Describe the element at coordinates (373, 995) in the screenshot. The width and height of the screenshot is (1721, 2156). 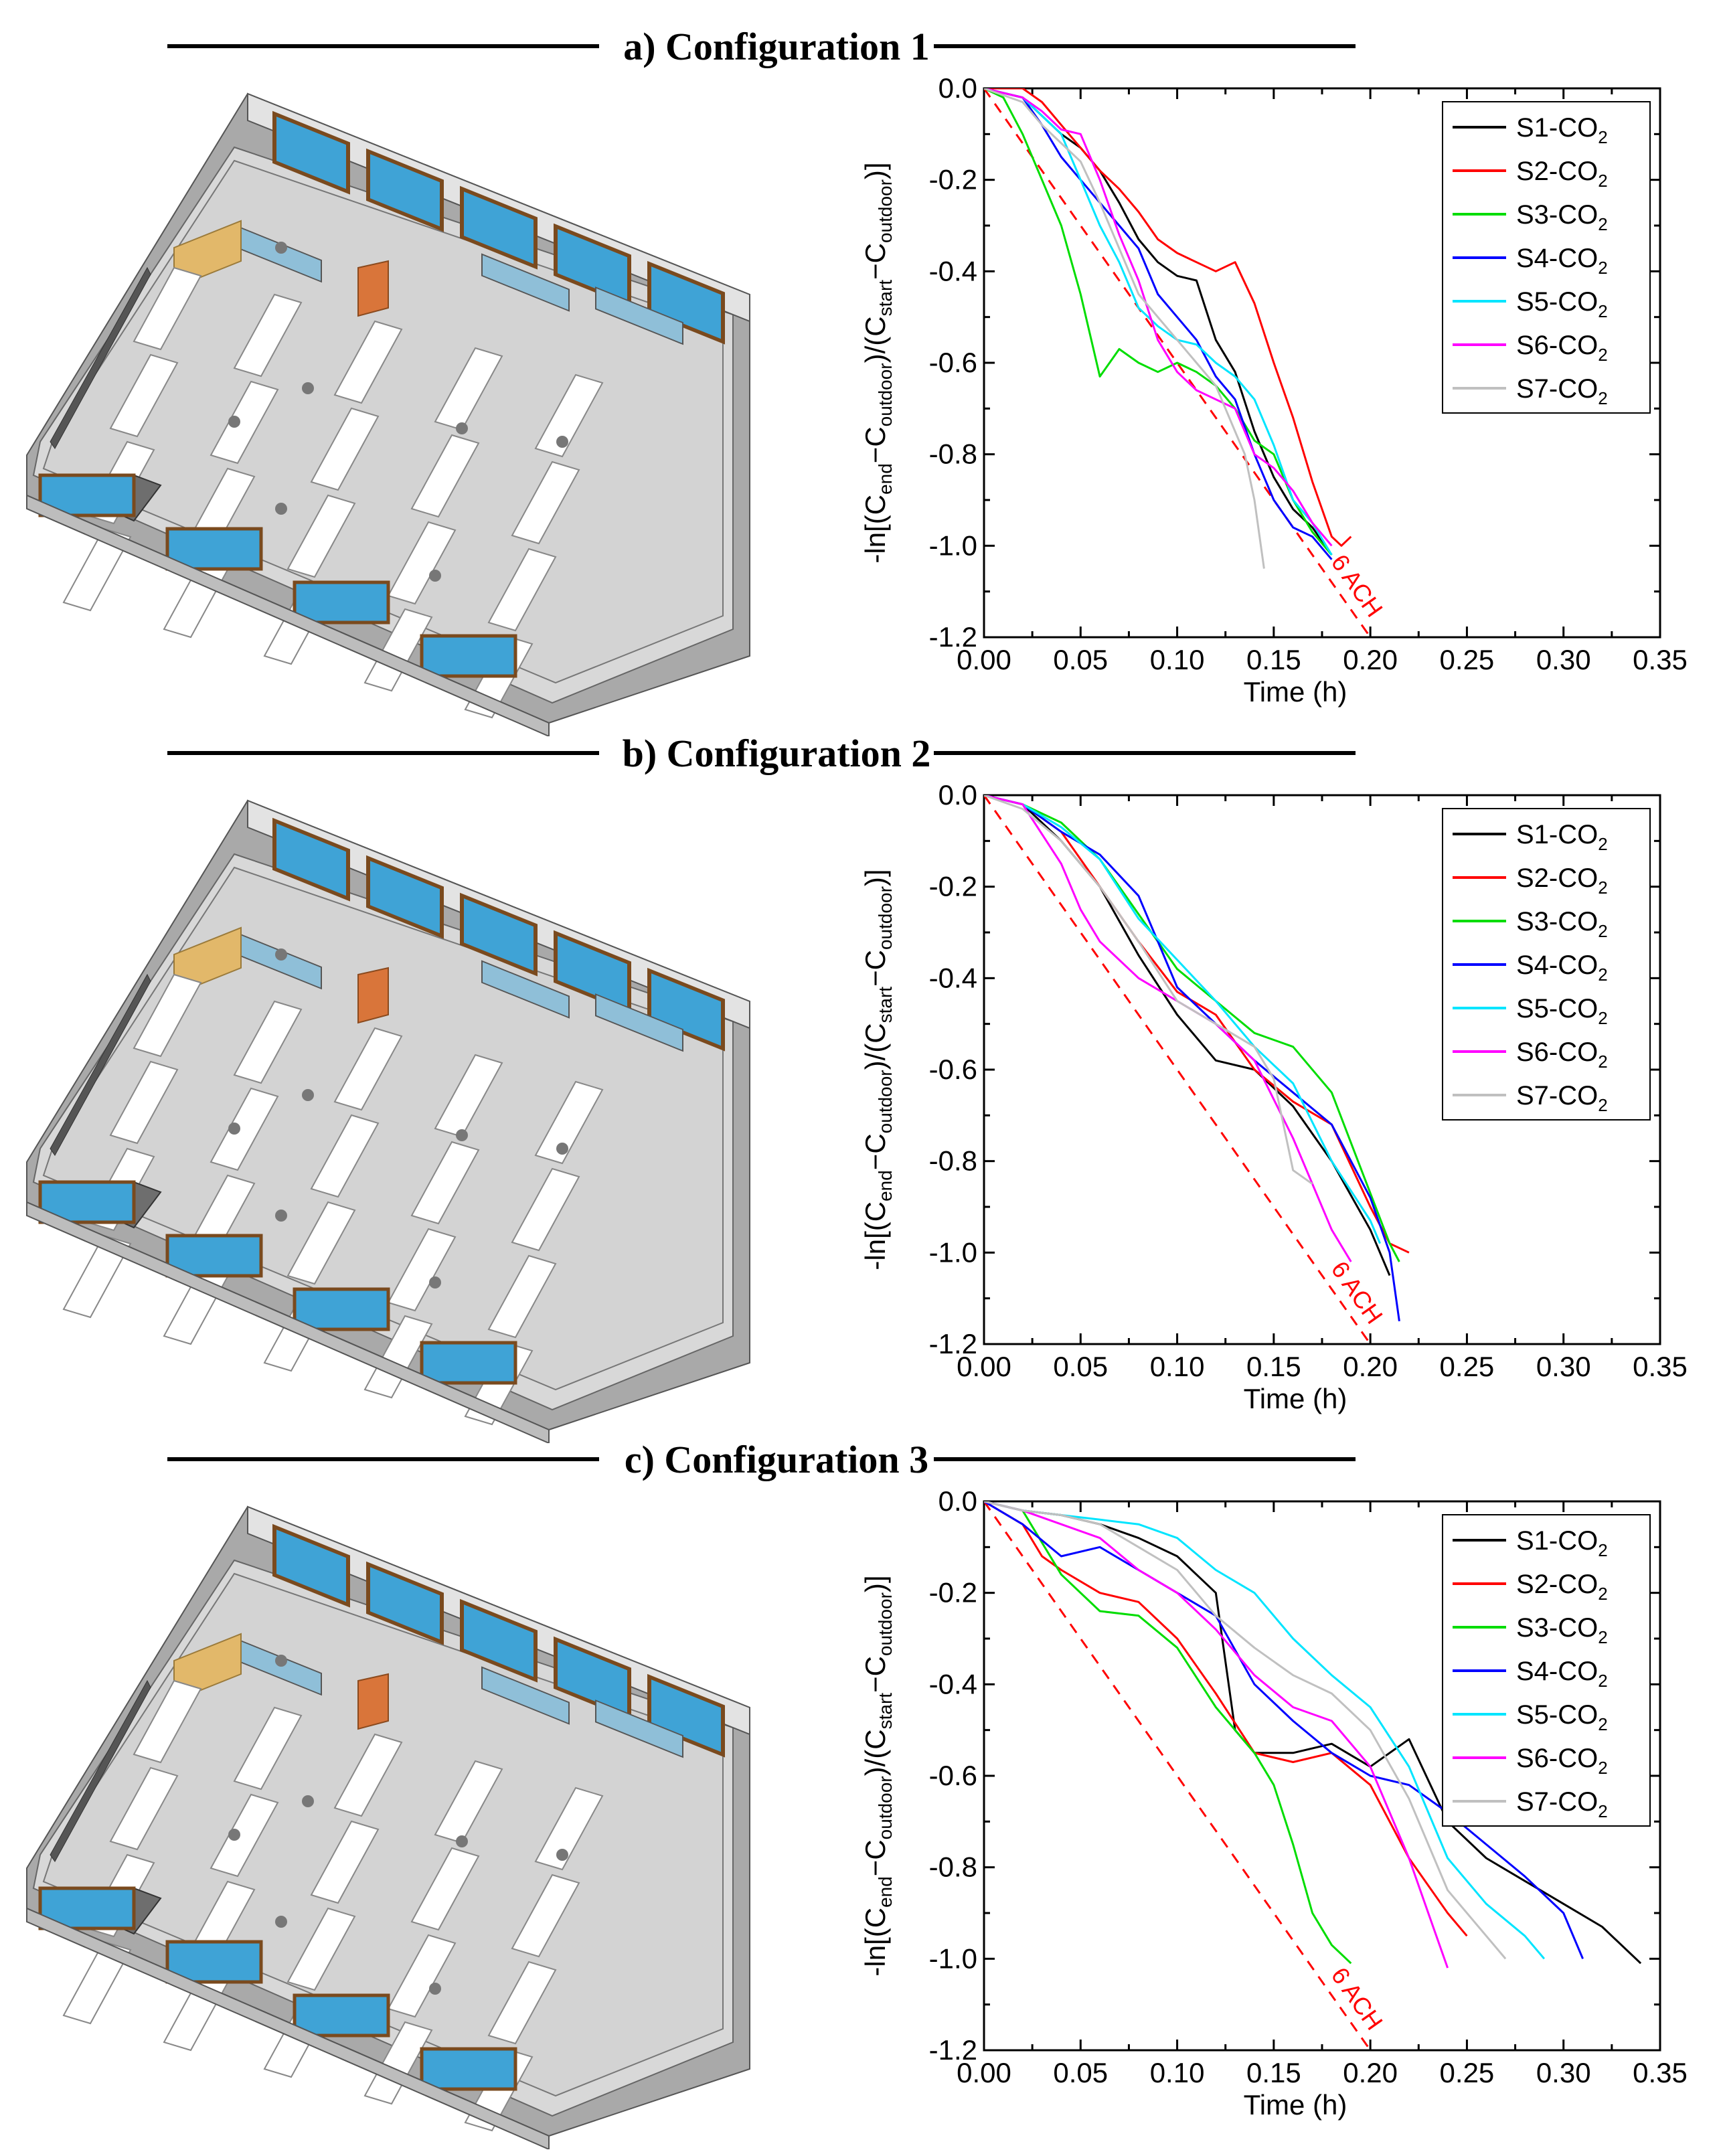
I see `door` at that location.